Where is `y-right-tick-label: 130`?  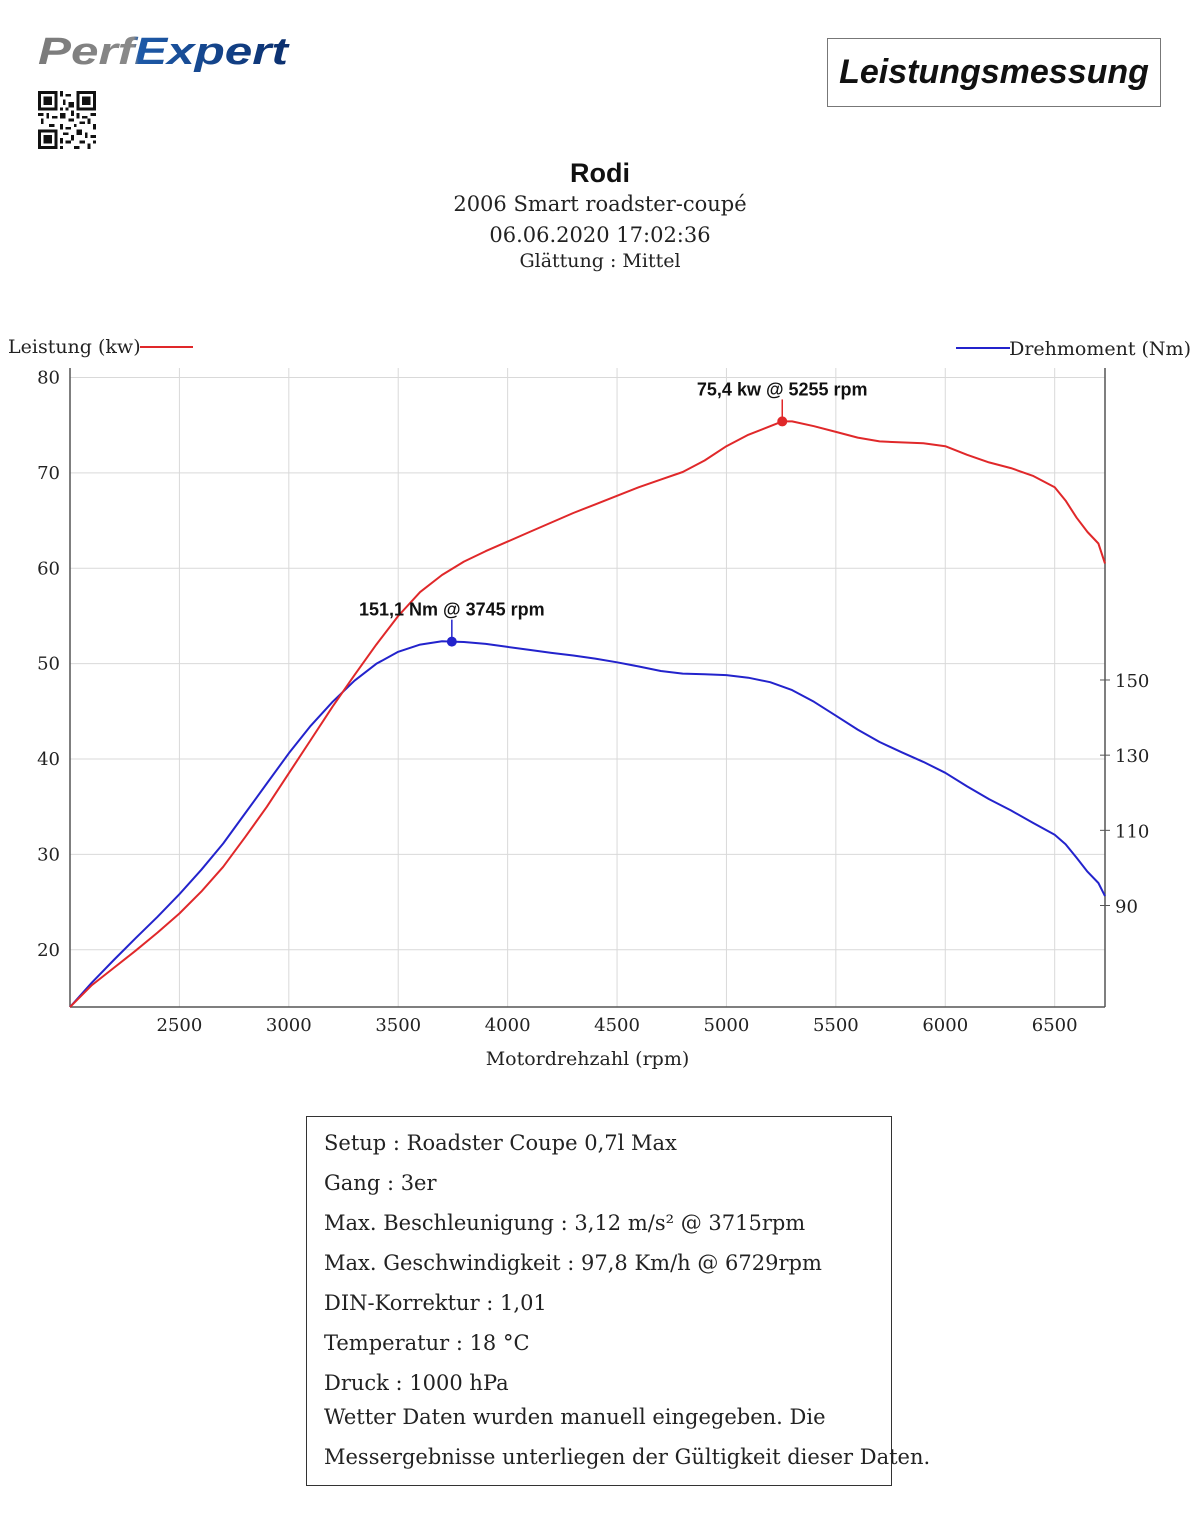 y-right-tick-label: 130 is located at coordinates (1132, 756).